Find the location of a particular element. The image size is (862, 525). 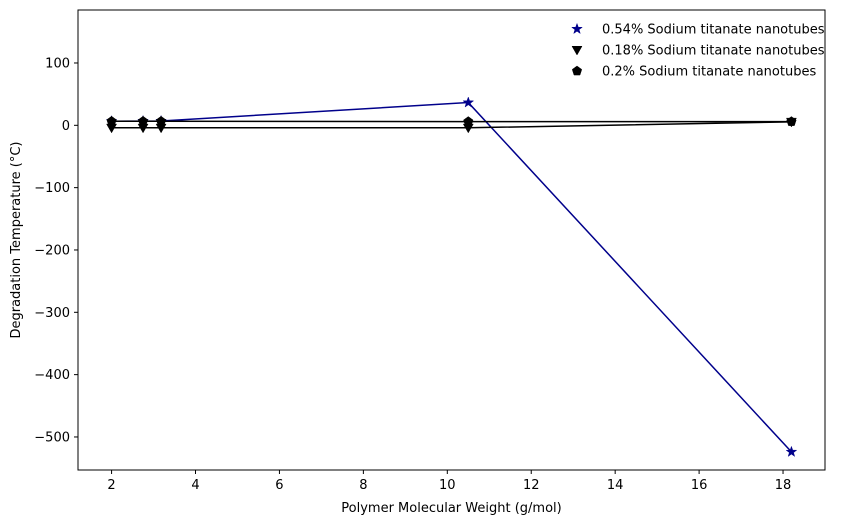

y-tick-label: −400 is located at coordinates (52, 375).